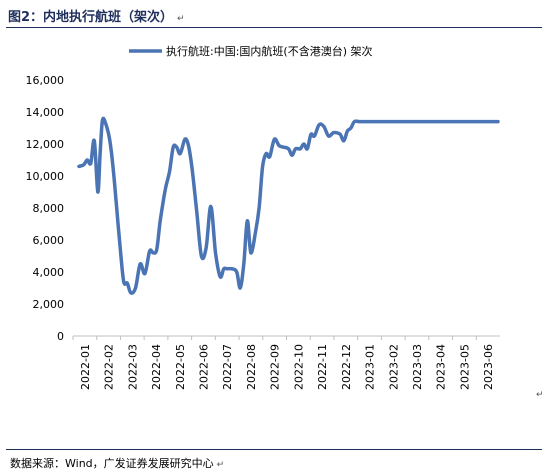  What do you see at coordinates (91, 17) in the screenshot?
I see `figure-title-text: 图2：内地执行航班（架次）` at bounding box center [91, 17].